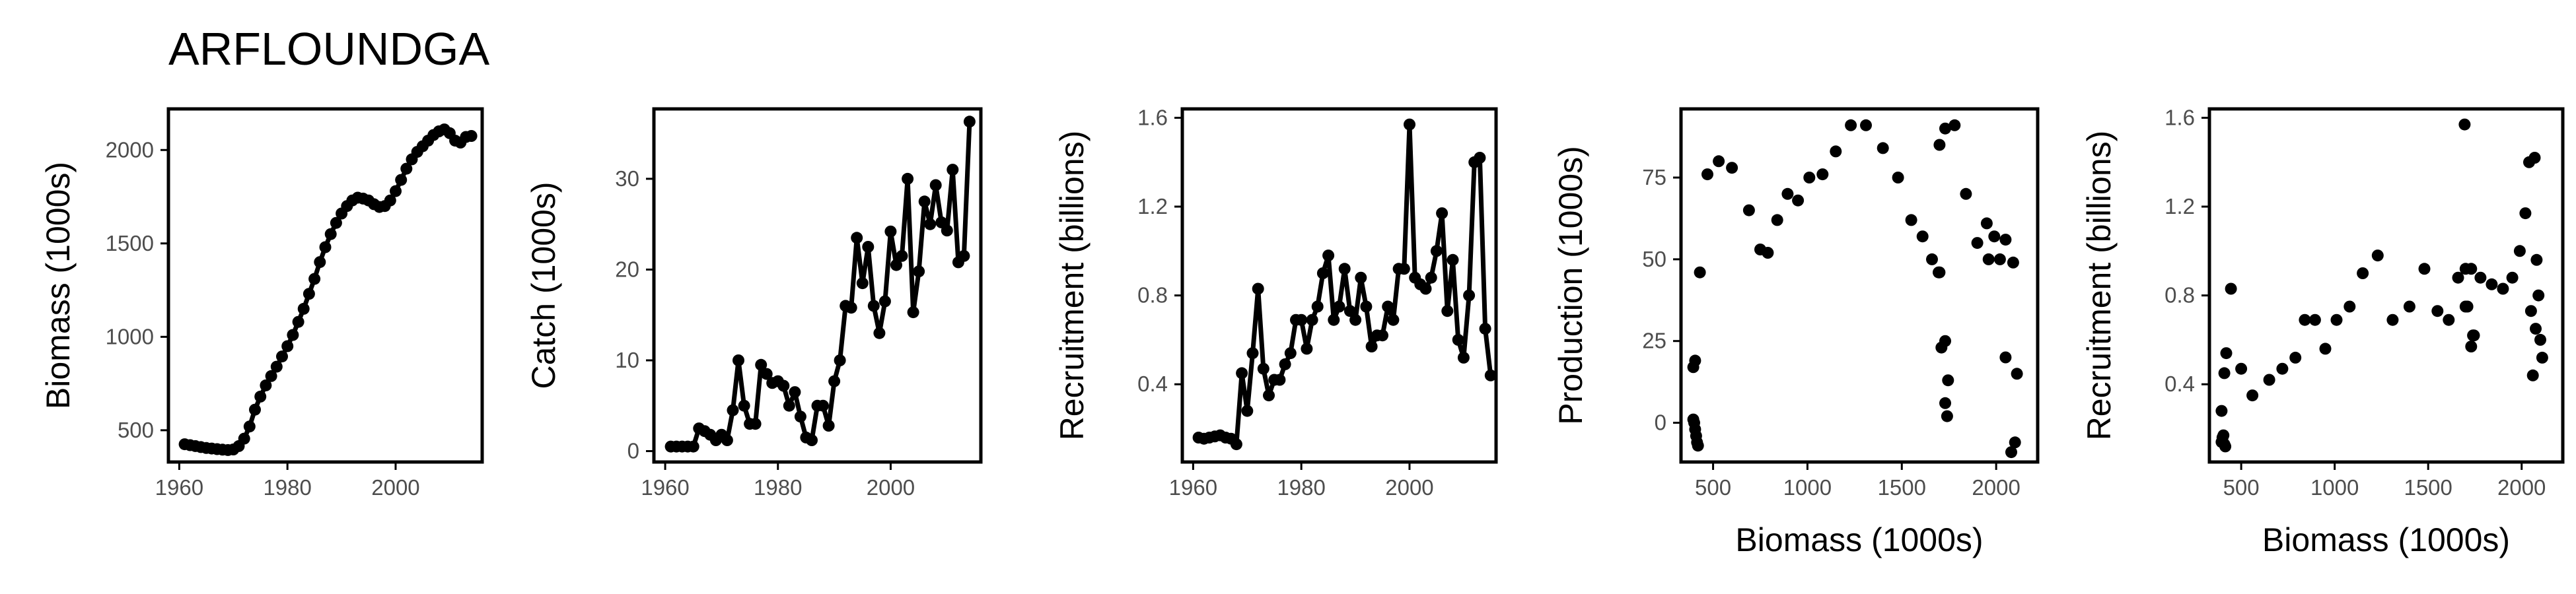 The width and height of the screenshot is (2576, 594). I want to click on y-tick-label: 20, so click(627, 269).